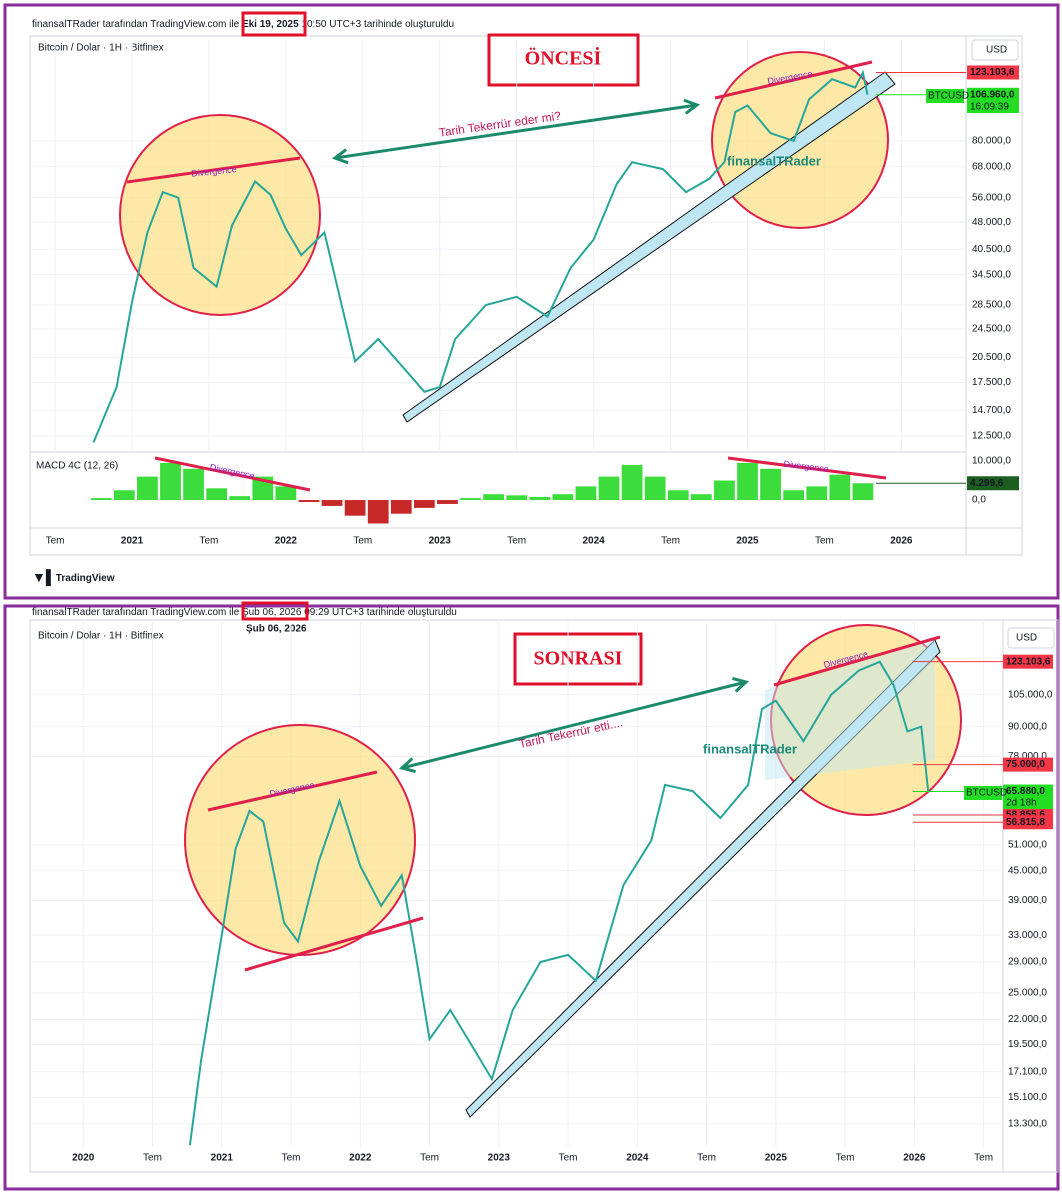 The width and height of the screenshot is (1062, 1200). I want to click on y-tick-label: 25.000,0, so click(1027, 992).